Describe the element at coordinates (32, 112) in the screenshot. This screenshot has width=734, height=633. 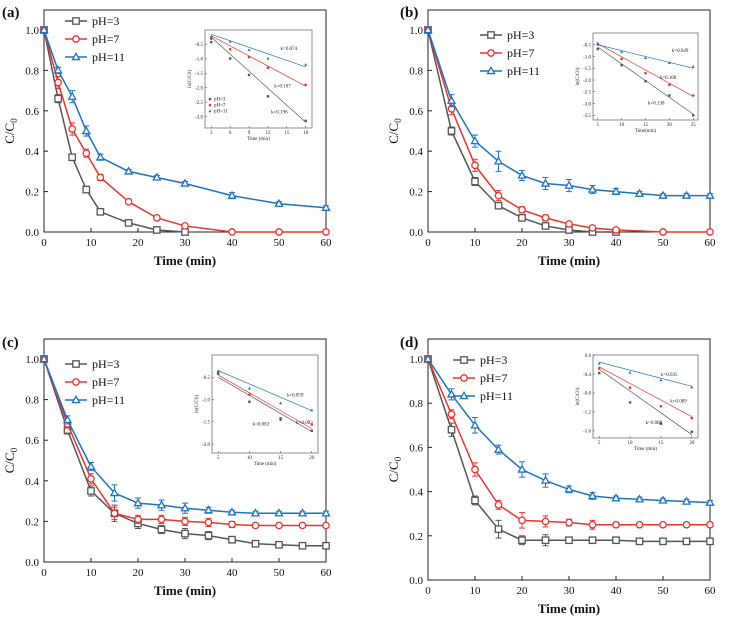
I see `y-tick-label: 0.6` at that location.